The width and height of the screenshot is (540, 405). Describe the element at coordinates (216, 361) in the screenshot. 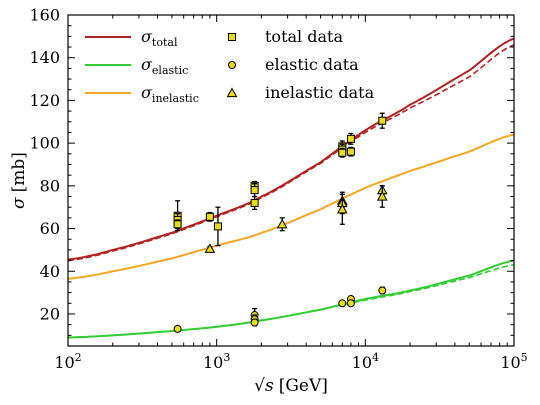

I see `x-tick-label: 10³` at that location.